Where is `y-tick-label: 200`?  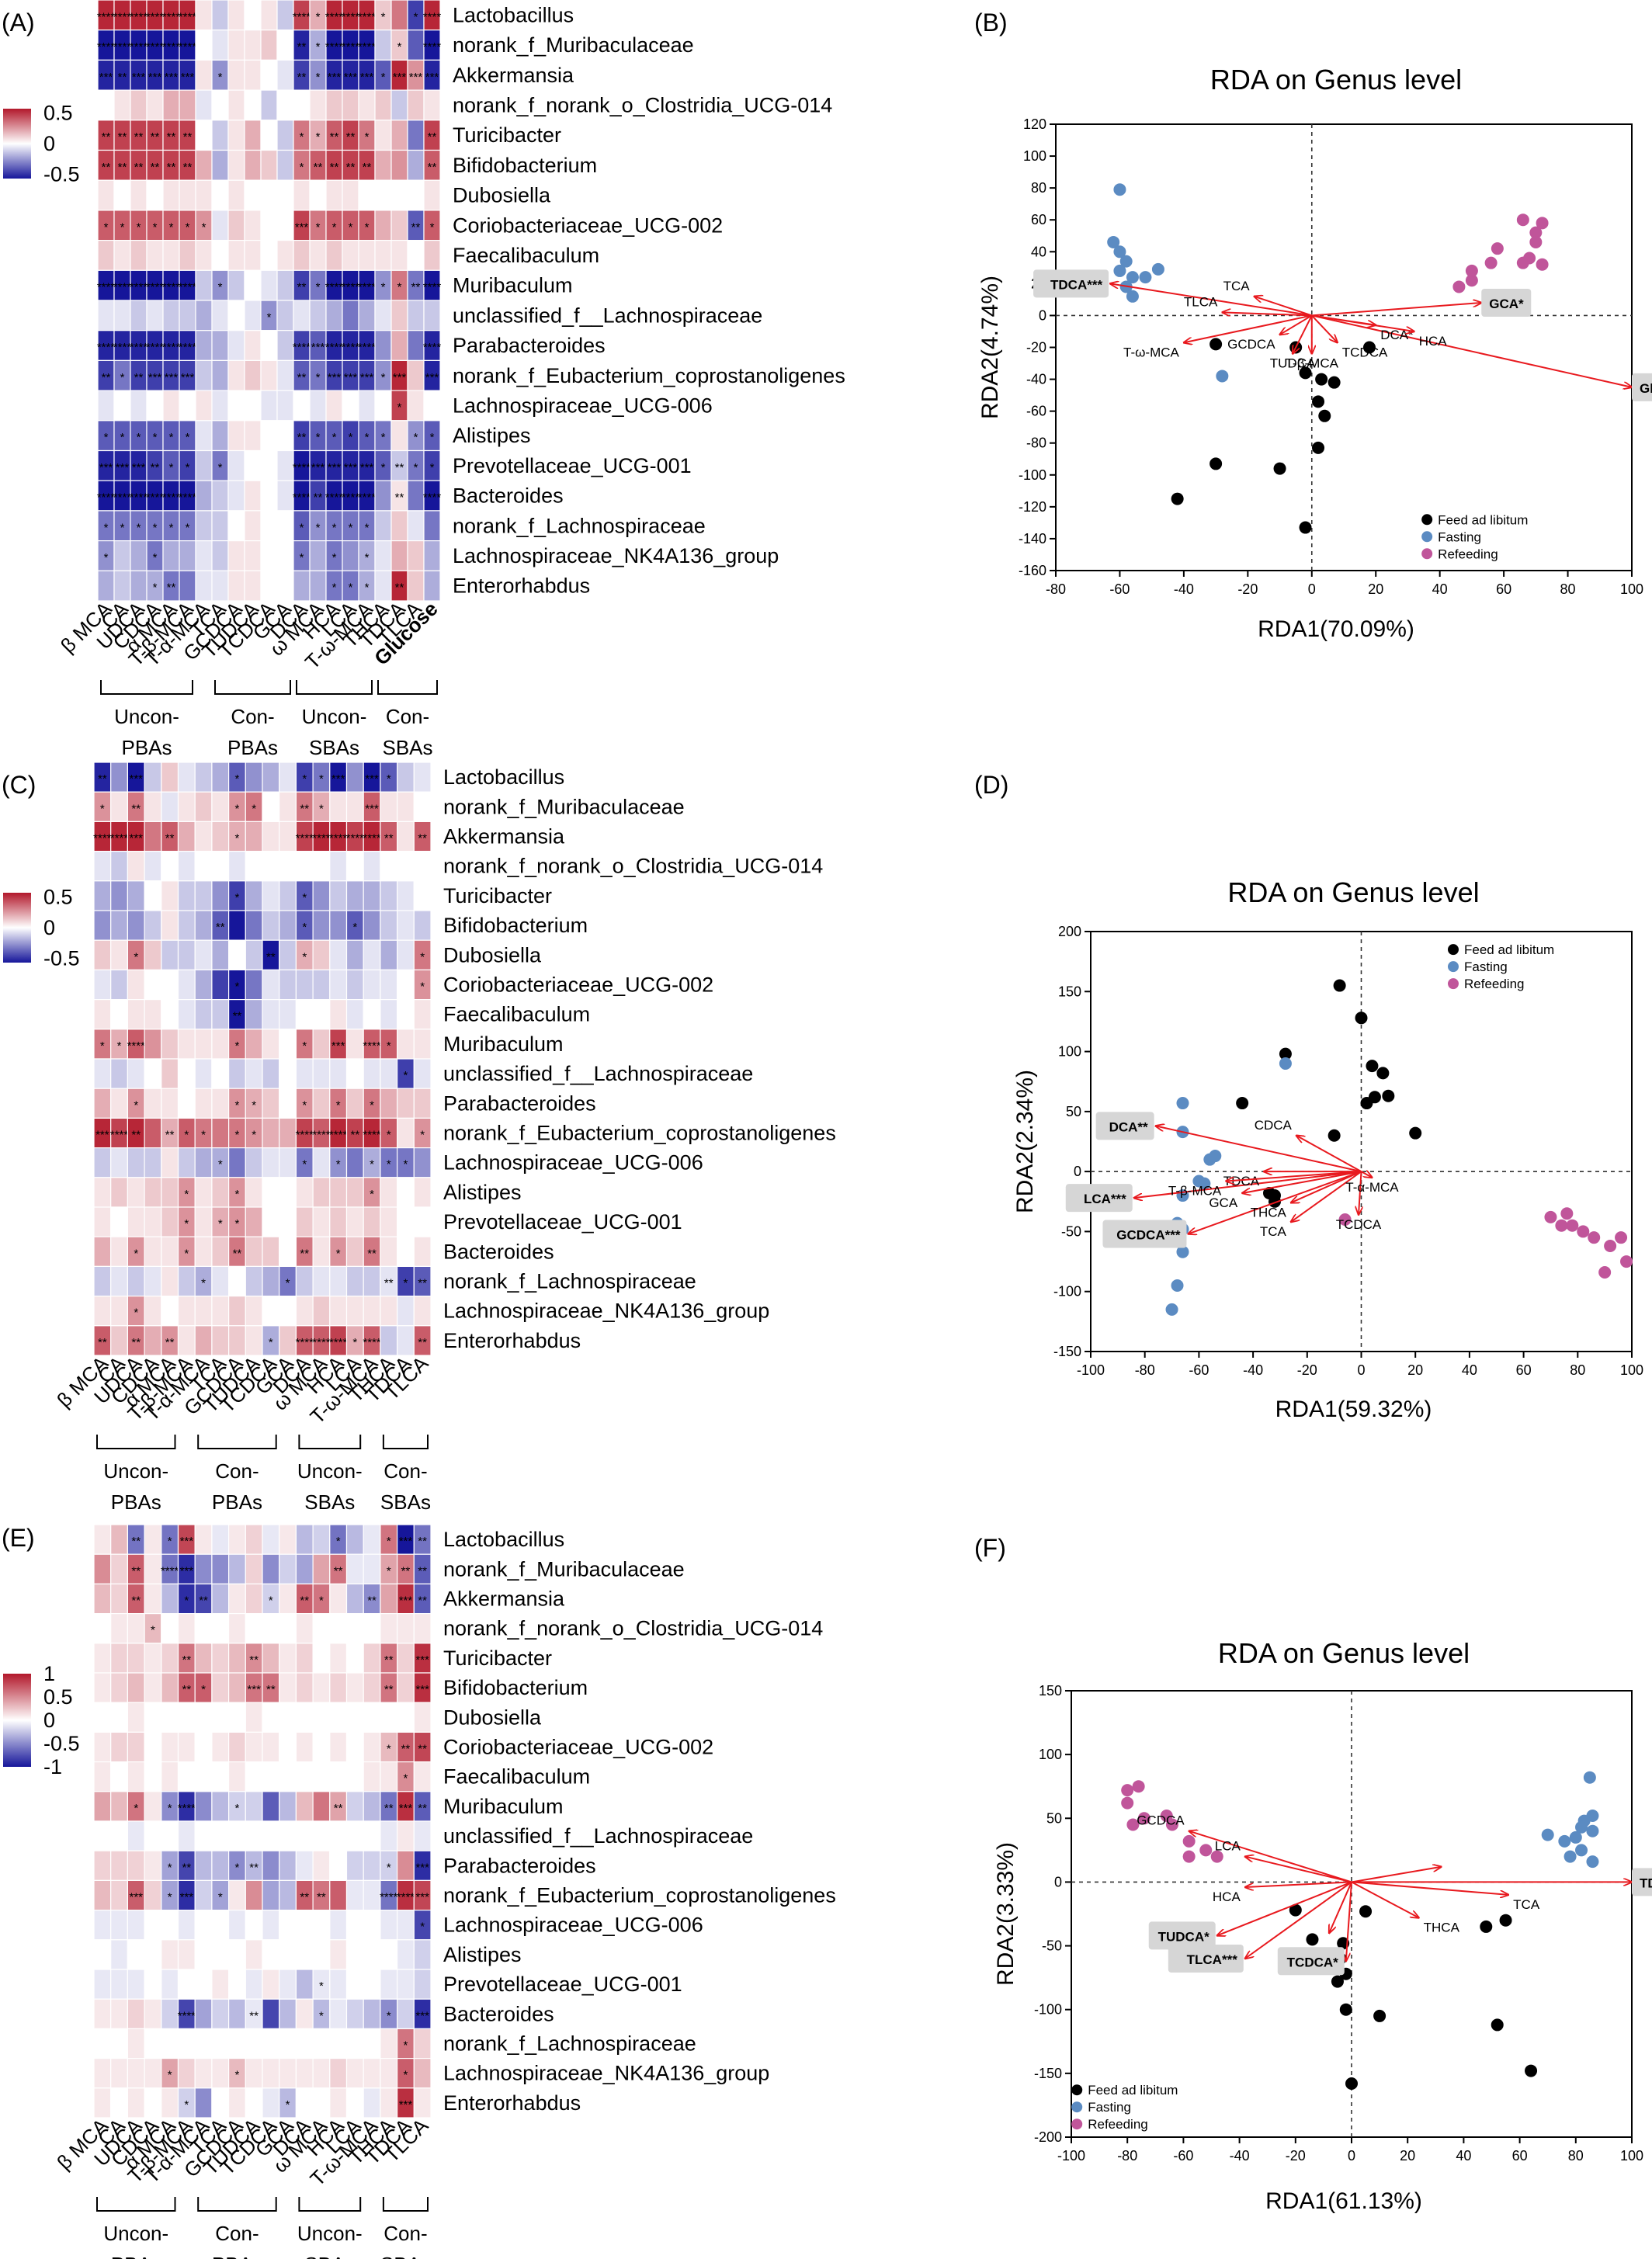
y-tick-label: 200 is located at coordinates (1069, 931).